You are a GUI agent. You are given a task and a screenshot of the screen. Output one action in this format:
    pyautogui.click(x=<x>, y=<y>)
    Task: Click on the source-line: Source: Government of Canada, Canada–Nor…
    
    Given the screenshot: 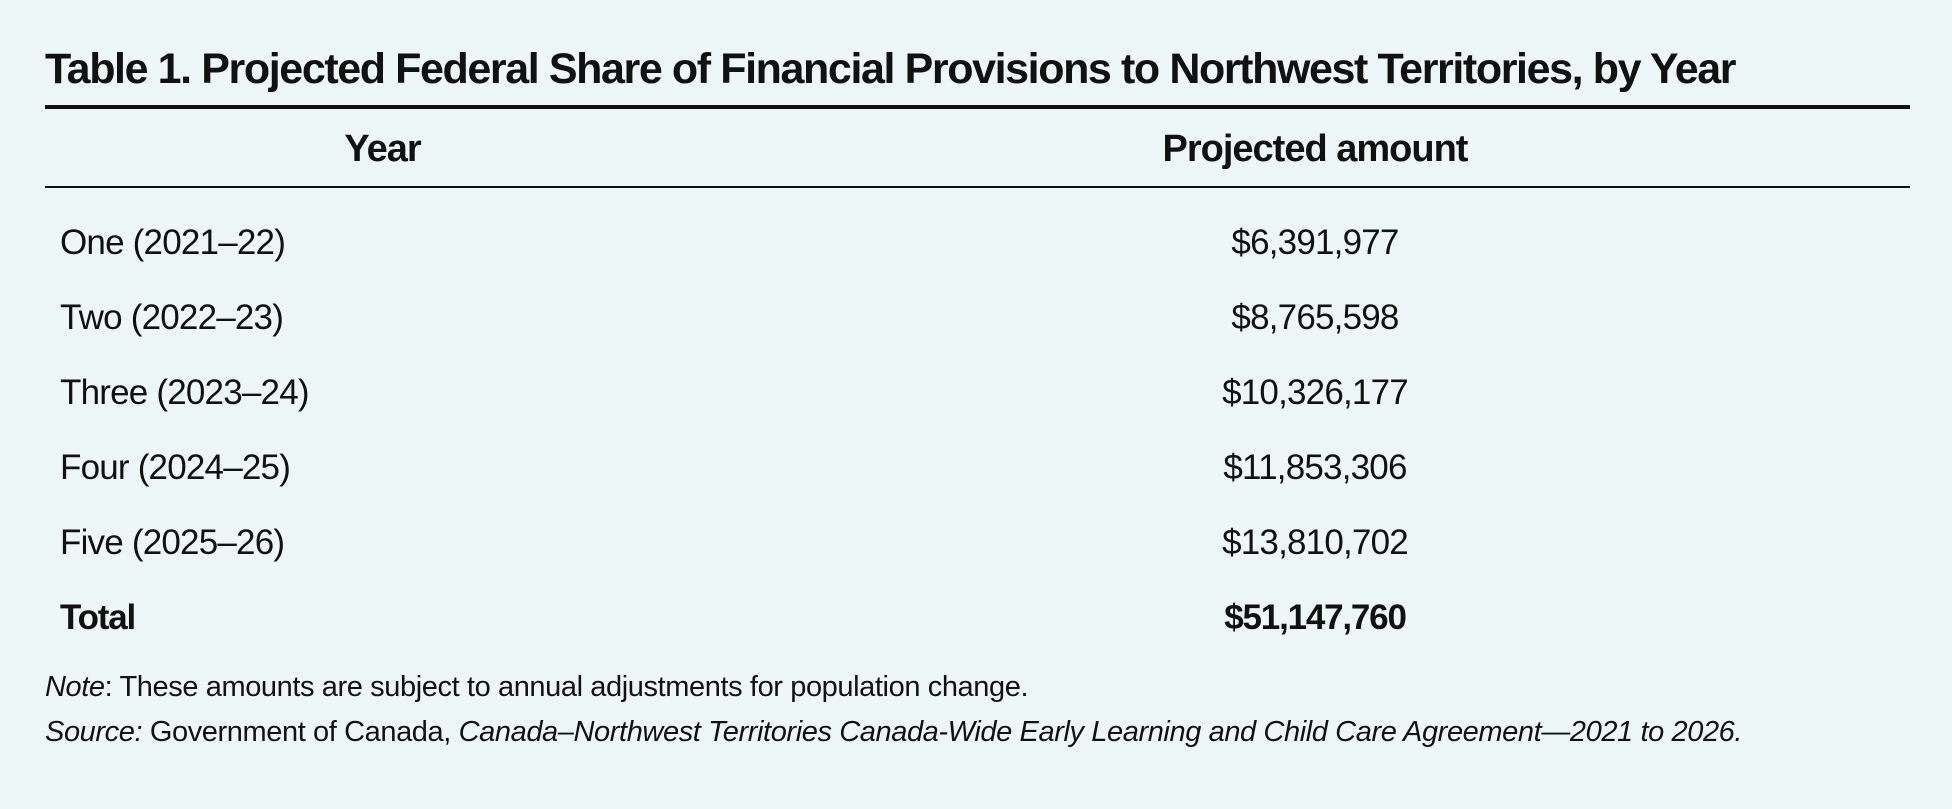 What is the action you would take?
    pyautogui.click(x=977, y=732)
    